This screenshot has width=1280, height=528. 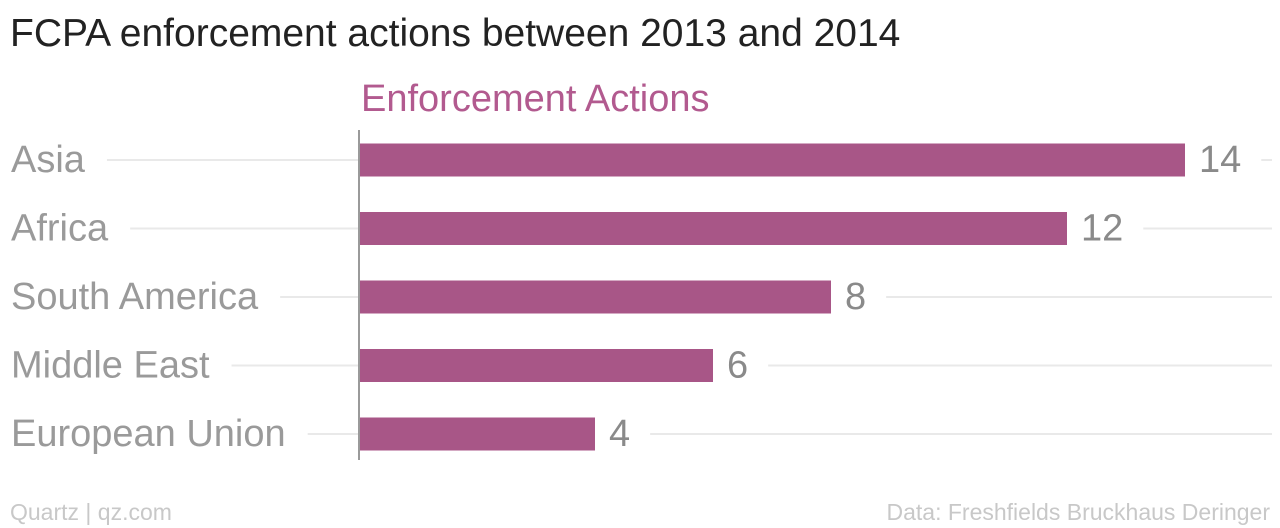 I want to click on footer-credit: Quartz | qz.com, so click(x=91, y=512).